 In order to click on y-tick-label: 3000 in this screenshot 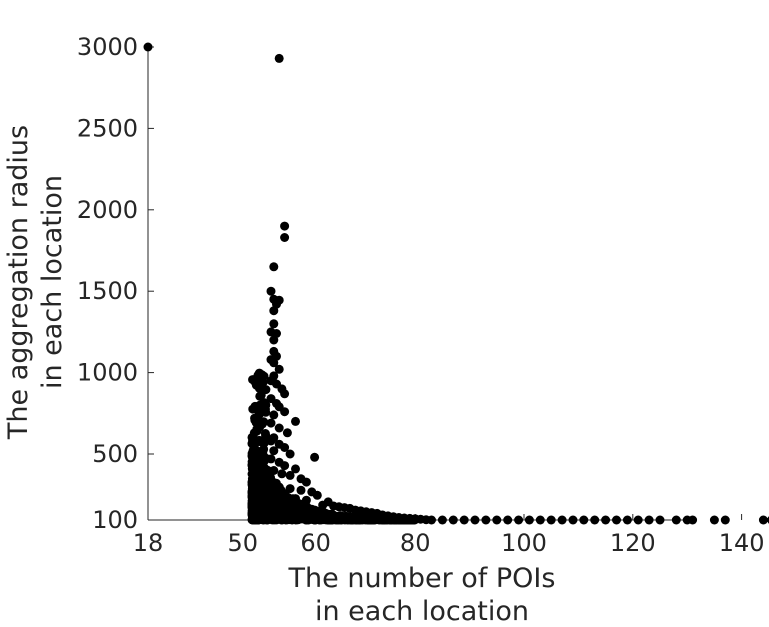, I will do `click(107, 47)`.